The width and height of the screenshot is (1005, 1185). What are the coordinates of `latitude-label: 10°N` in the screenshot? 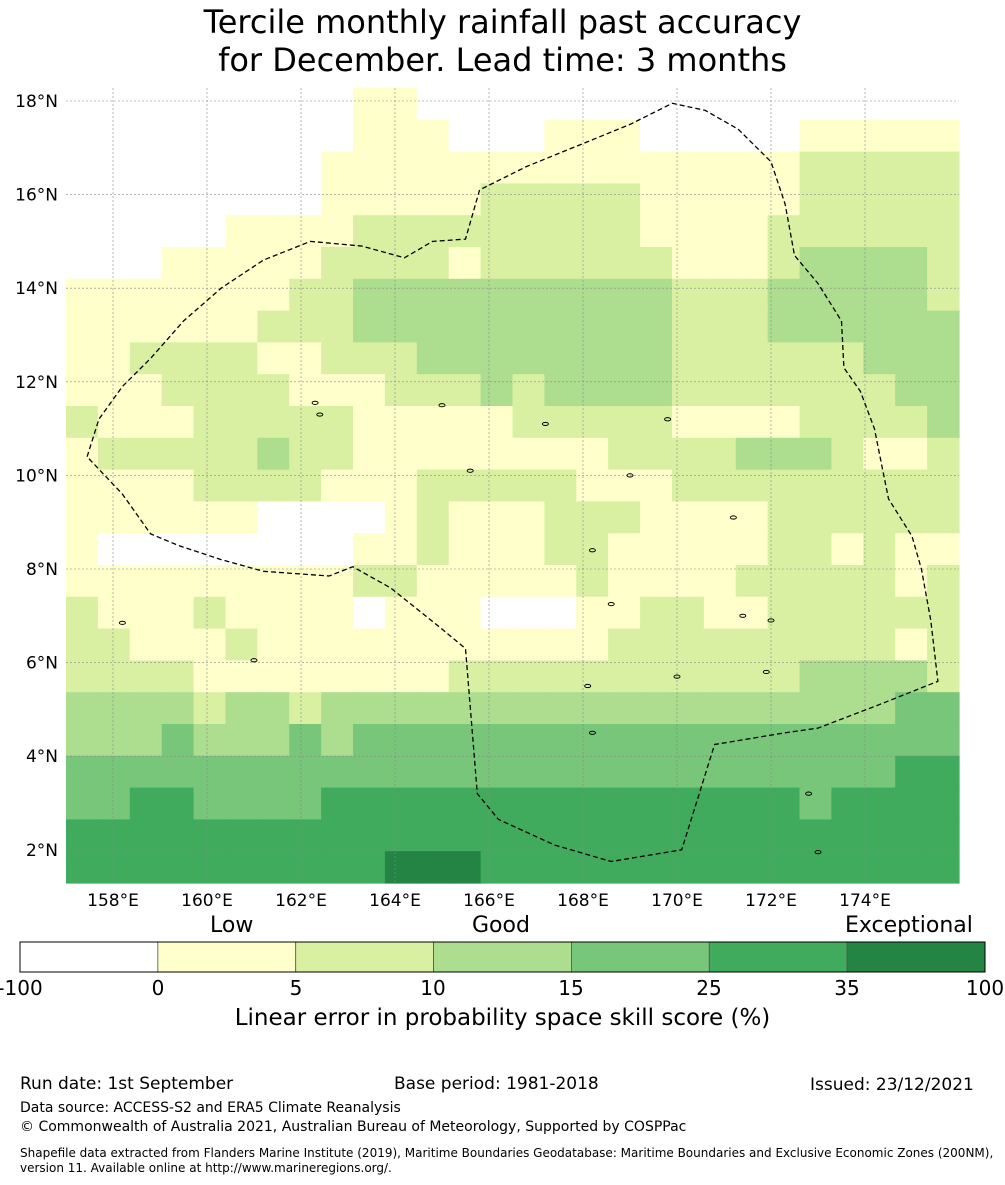 It's located at (36, 476).